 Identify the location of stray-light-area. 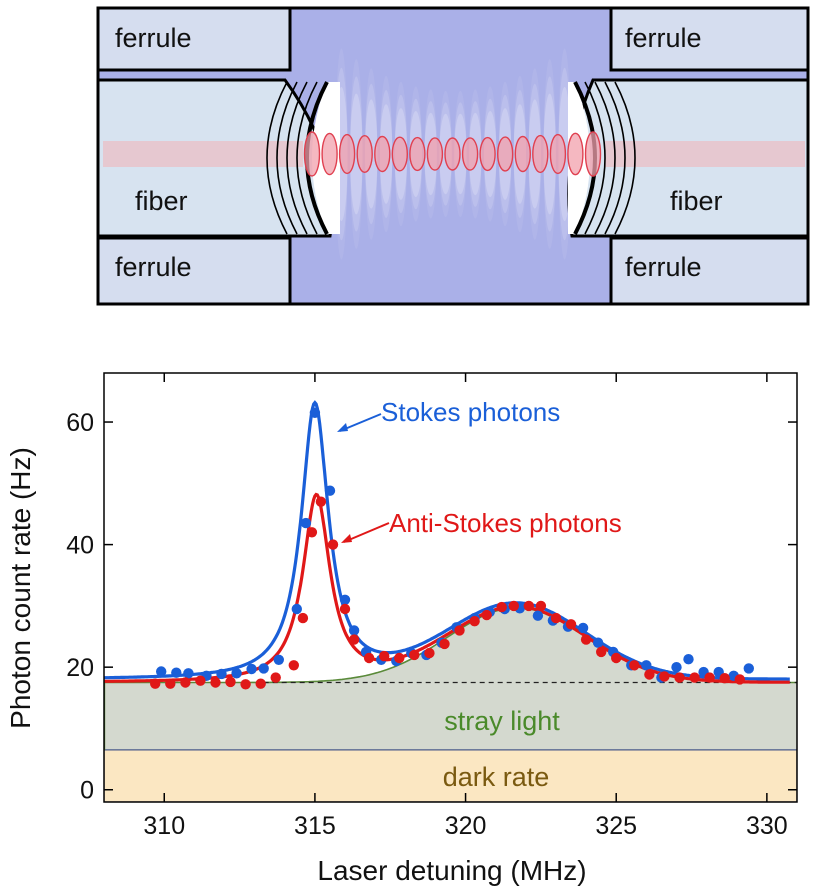
(450, 678).